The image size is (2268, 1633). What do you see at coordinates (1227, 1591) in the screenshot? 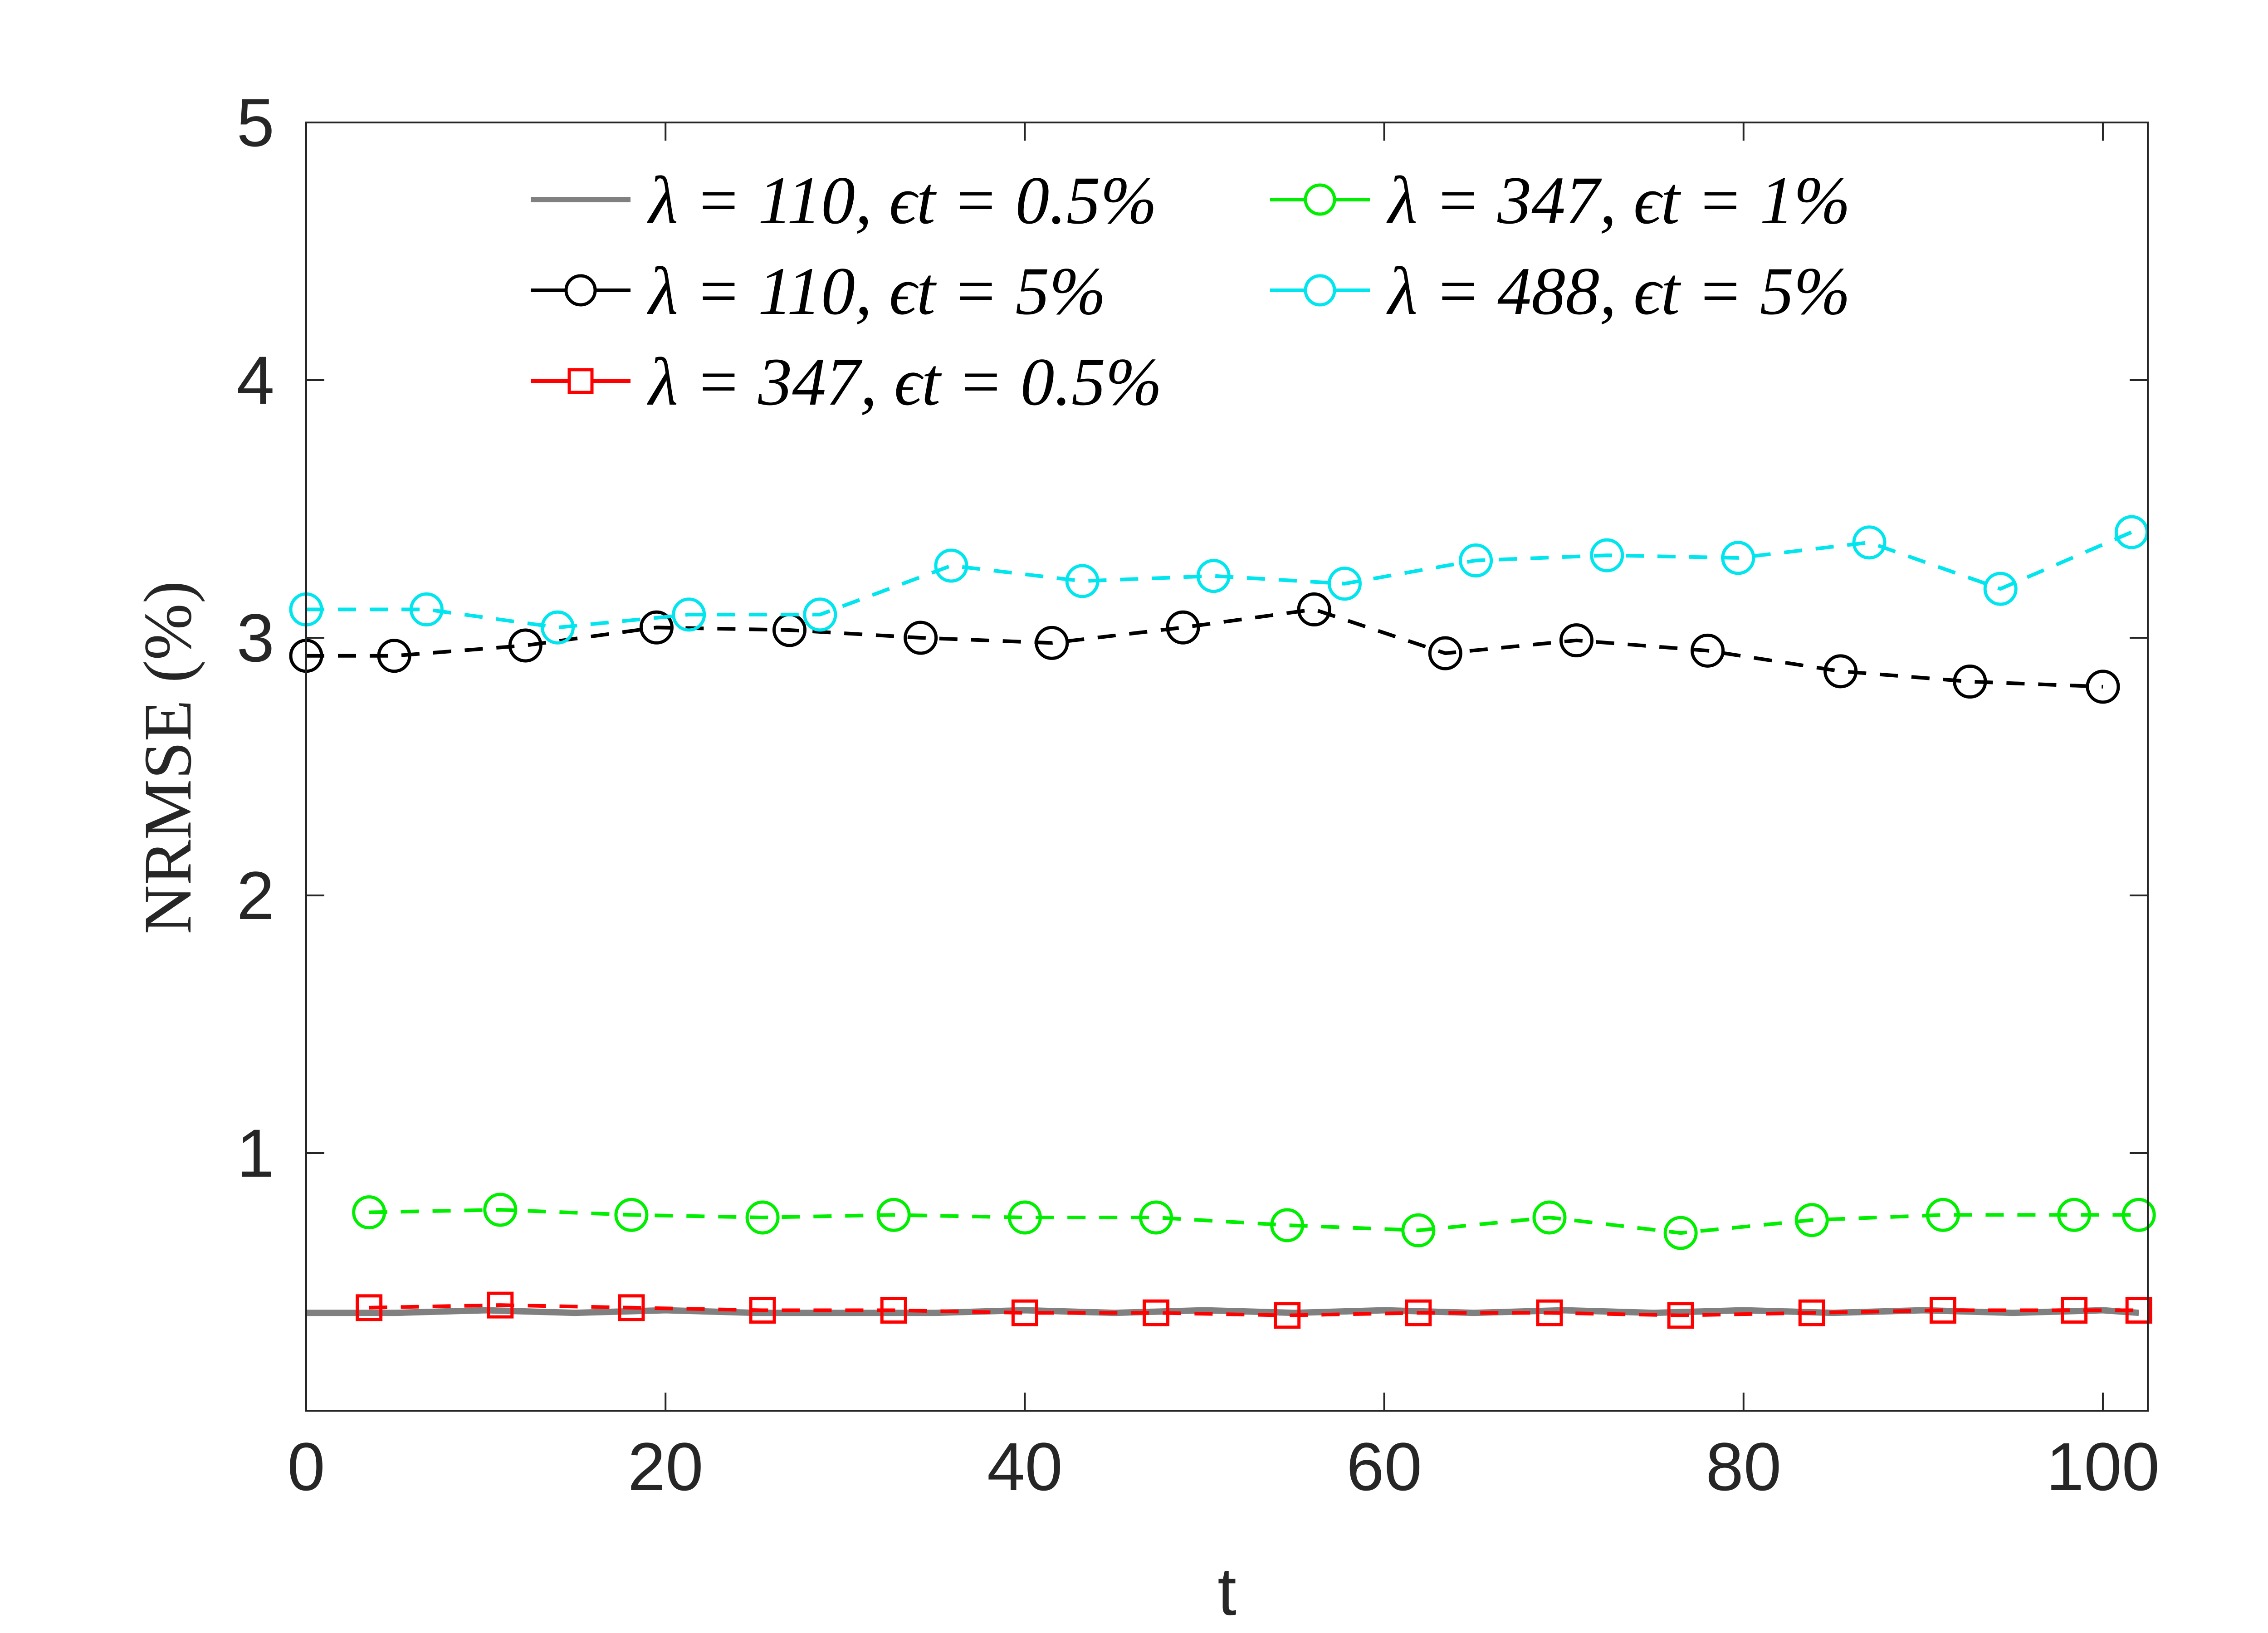
I see `x-axis-label: t` at bounding box center [1227, 1591].